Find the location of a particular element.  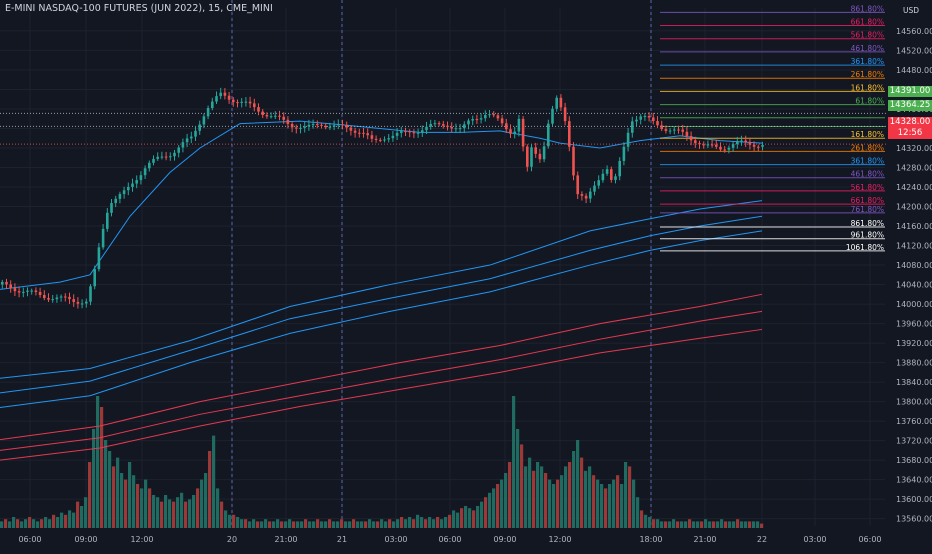

x-tick-label: 09:00 is located at coordinates (85, 539).